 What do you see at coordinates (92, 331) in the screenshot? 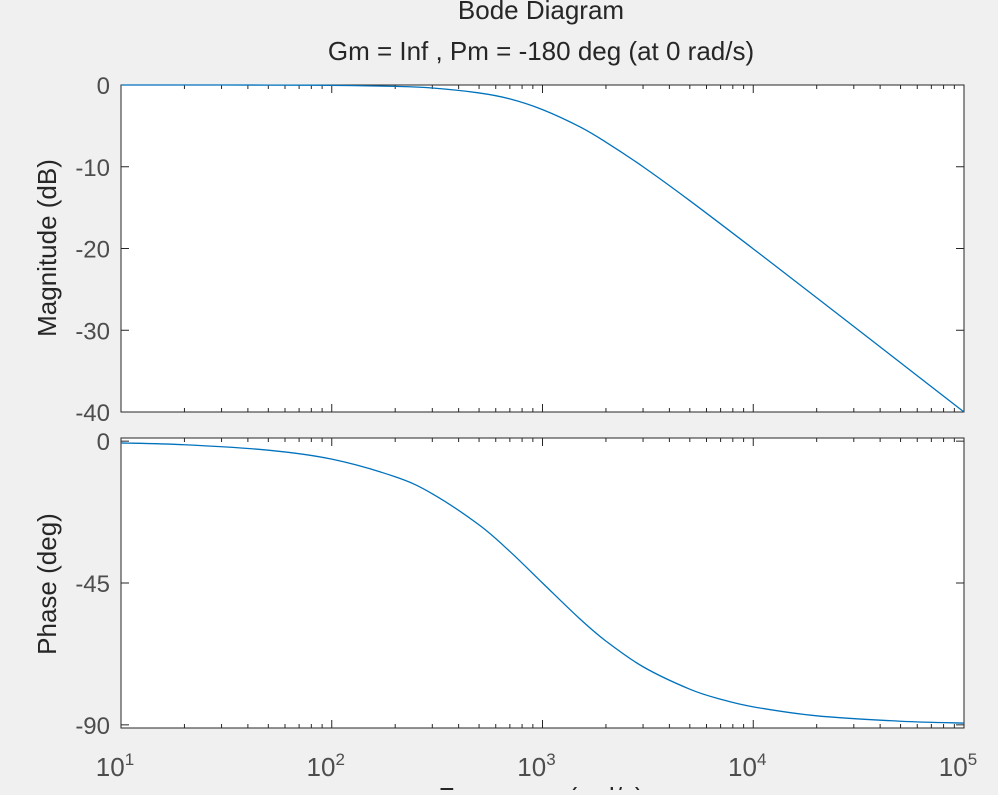
I see `magnitude-y-tick-label: -30` at bounding box center [92, 331].